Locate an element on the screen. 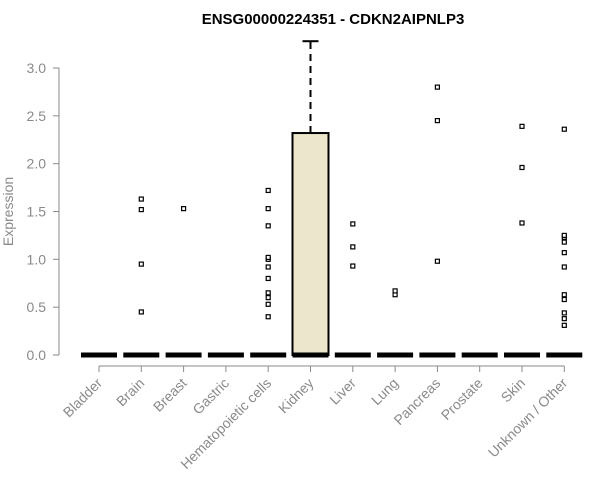  x-category-label: Lung is located at coordinates (384, 391).